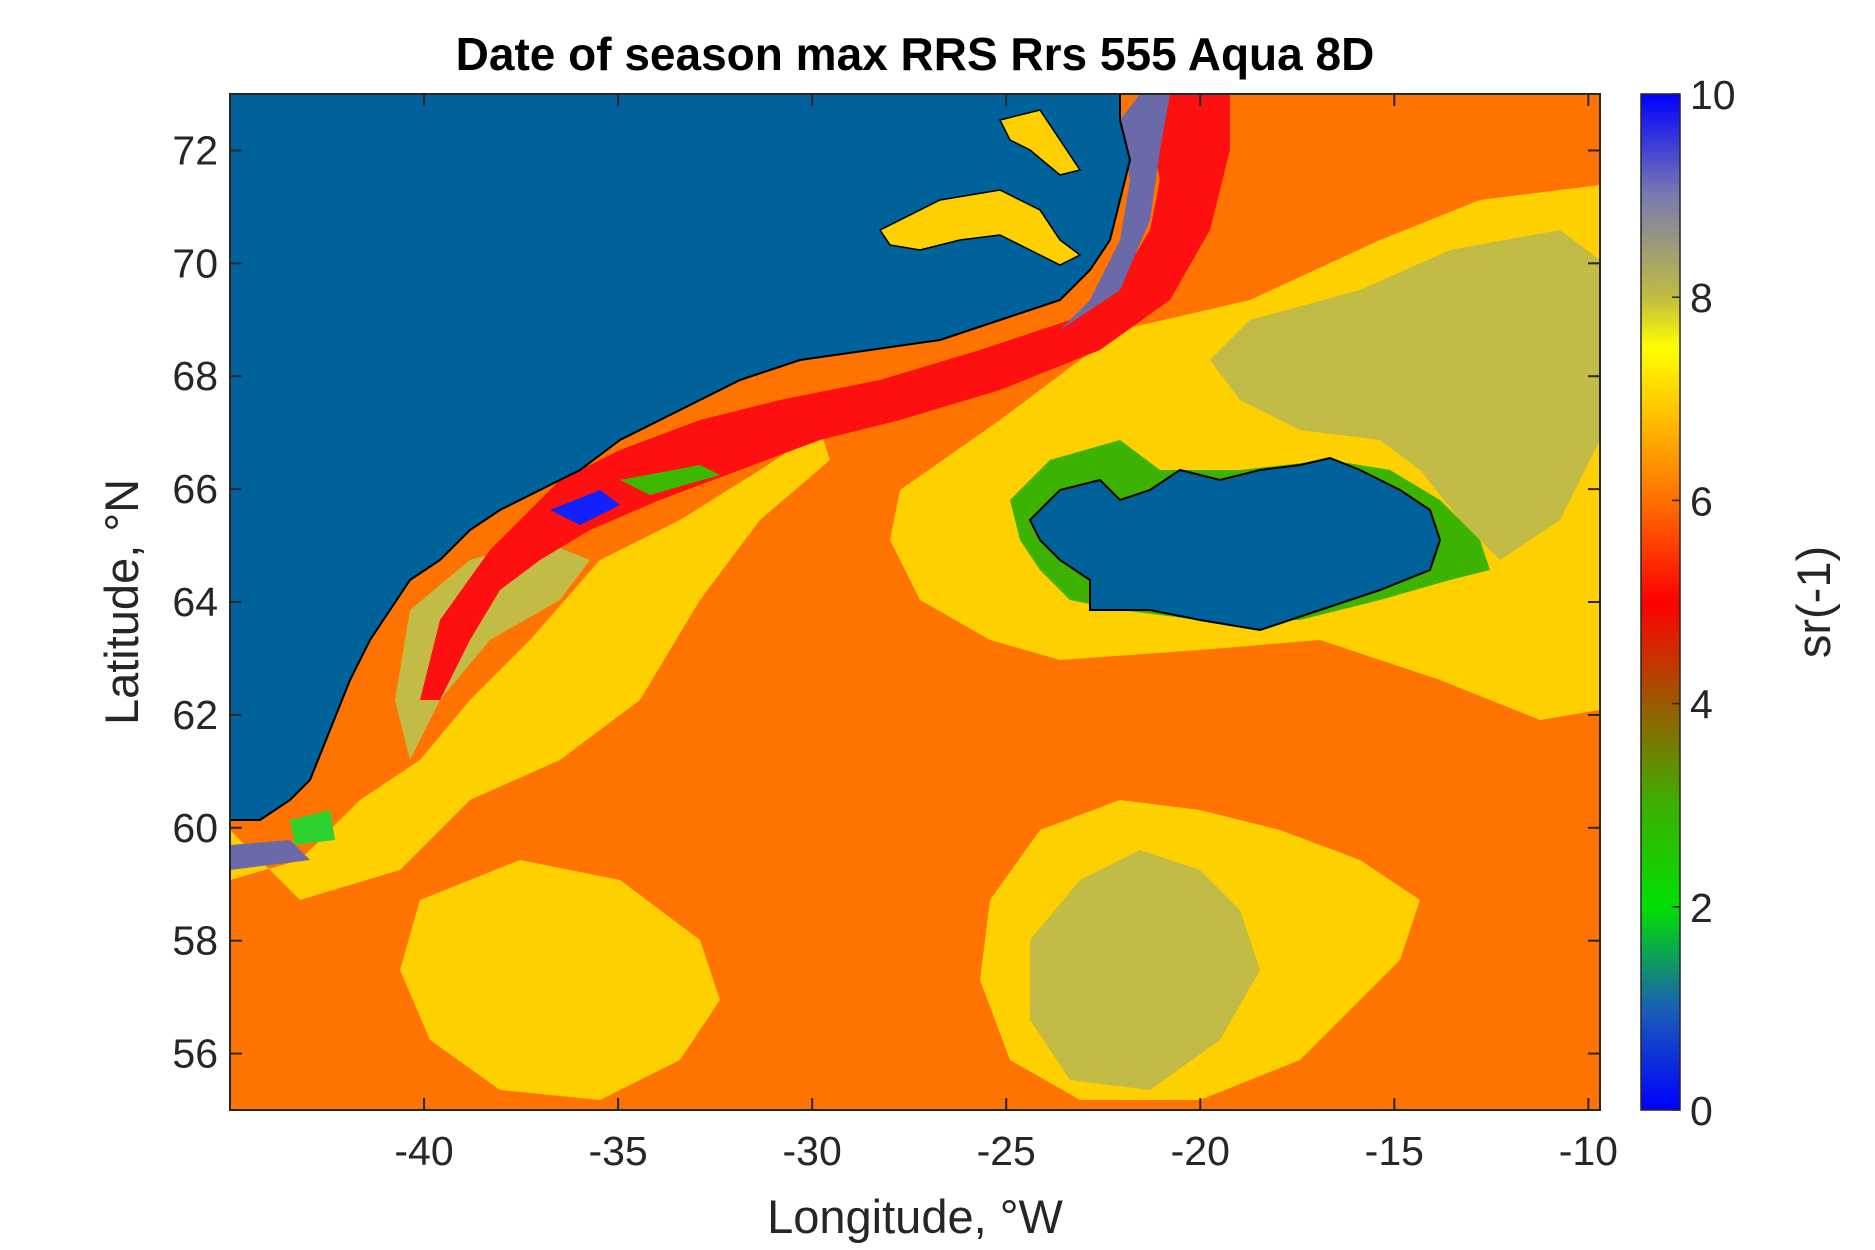 Image resolution: width=1875 pixels, height=1250 pixels. I want to click on y-tick-label: 68, so click(195, 376).